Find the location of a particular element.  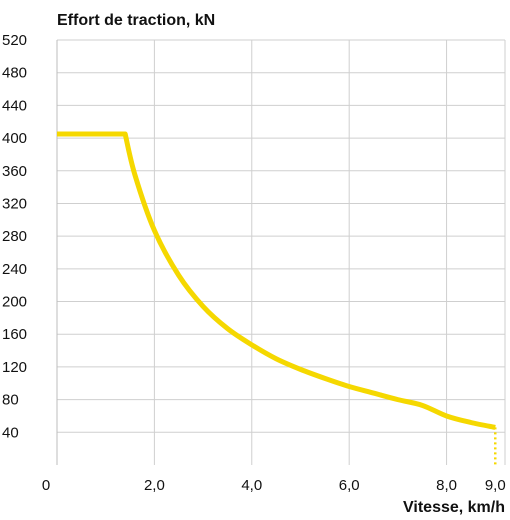

y-tick-label: 320 is located at coordinates (14, 203).